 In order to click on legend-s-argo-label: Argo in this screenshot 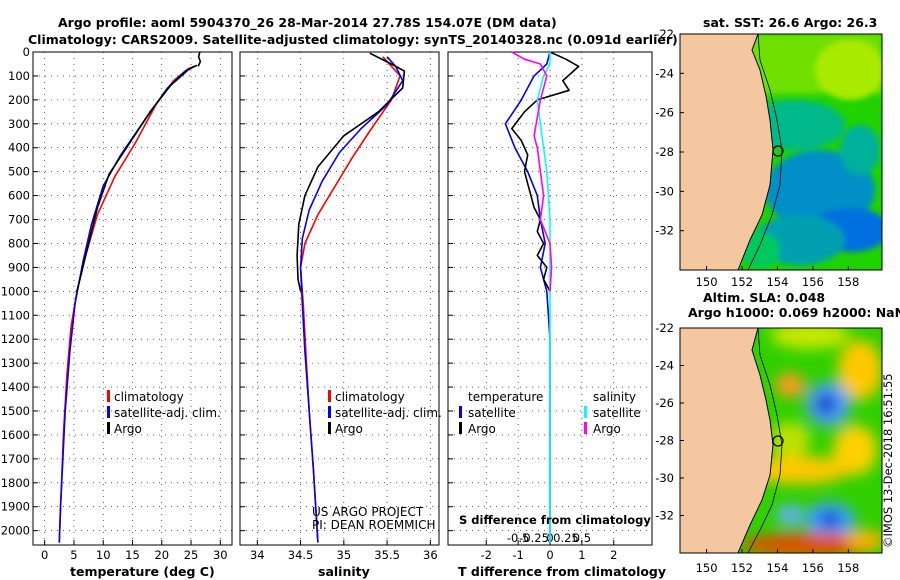, I will do `click(607, 429)`.